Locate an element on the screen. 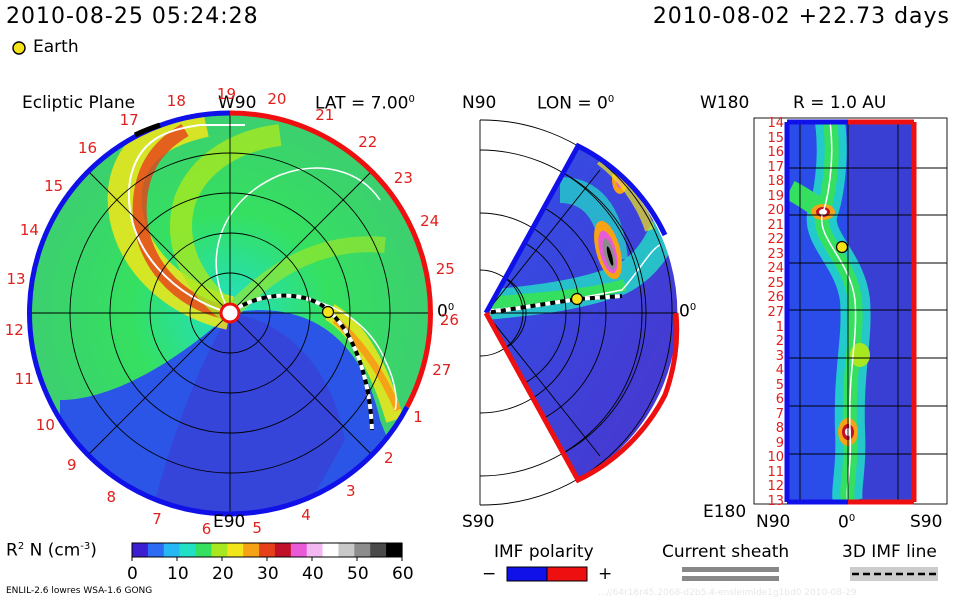  colorbar-tick-label: 50 is located at coordinates (358, 574).